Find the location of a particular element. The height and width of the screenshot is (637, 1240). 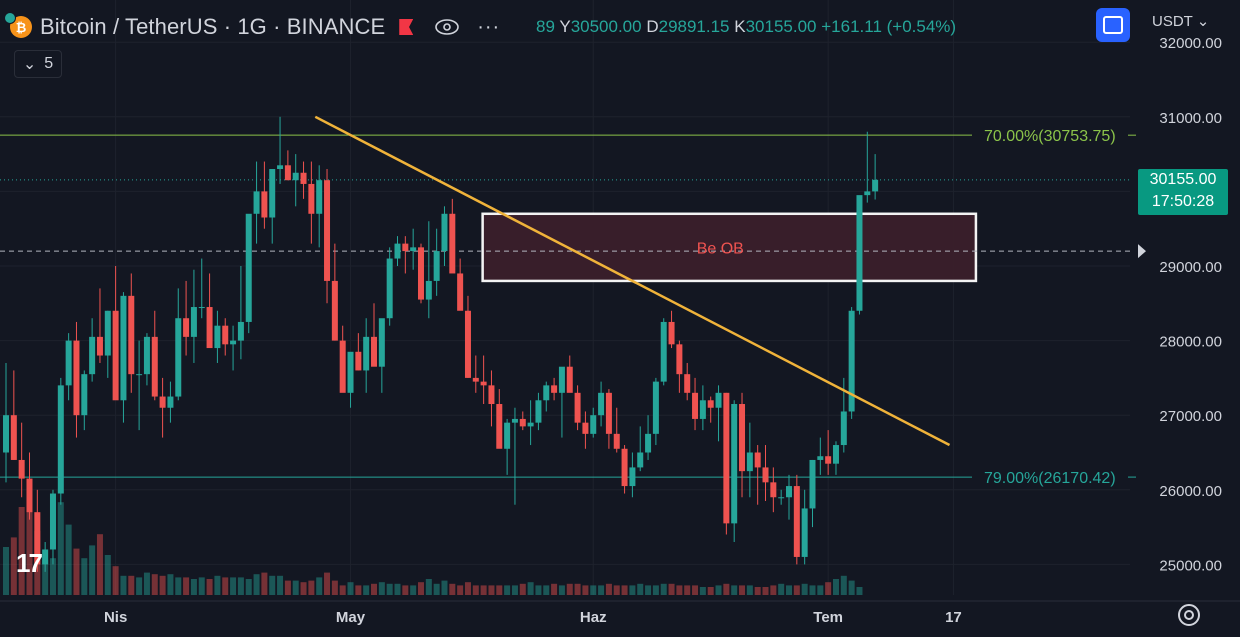

indicators-count: 5 is located at coordinates (49, 63).